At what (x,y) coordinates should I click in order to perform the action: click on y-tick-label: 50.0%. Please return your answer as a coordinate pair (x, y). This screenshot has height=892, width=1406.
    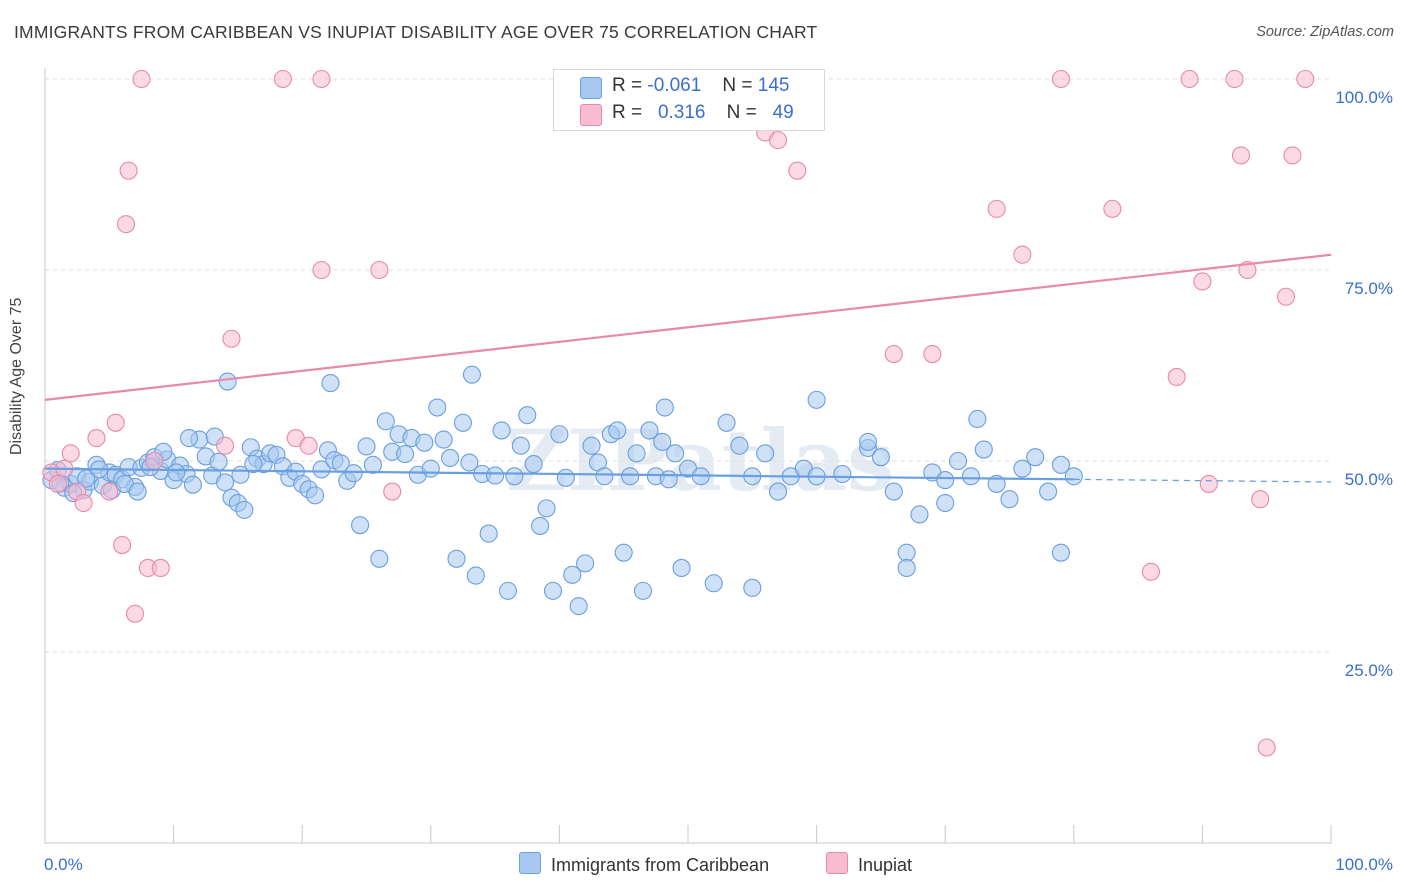
    Looking at the image, I should click on (1369, 479).